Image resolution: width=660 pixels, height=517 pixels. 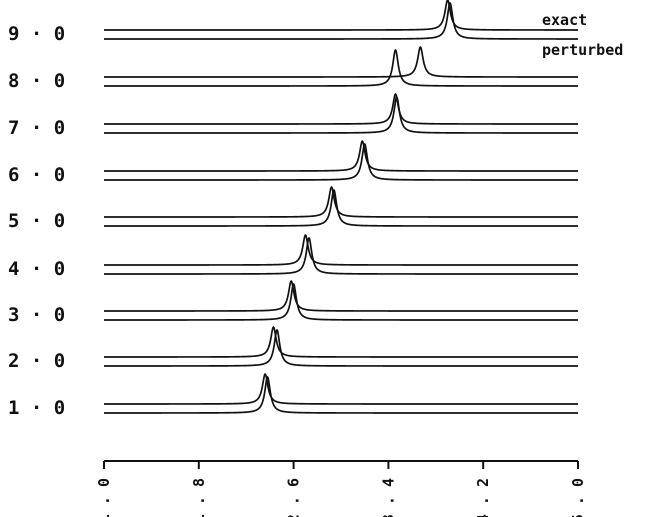 I want to click on spectrum-row: 6 · 0, so click(x=293, y=163).